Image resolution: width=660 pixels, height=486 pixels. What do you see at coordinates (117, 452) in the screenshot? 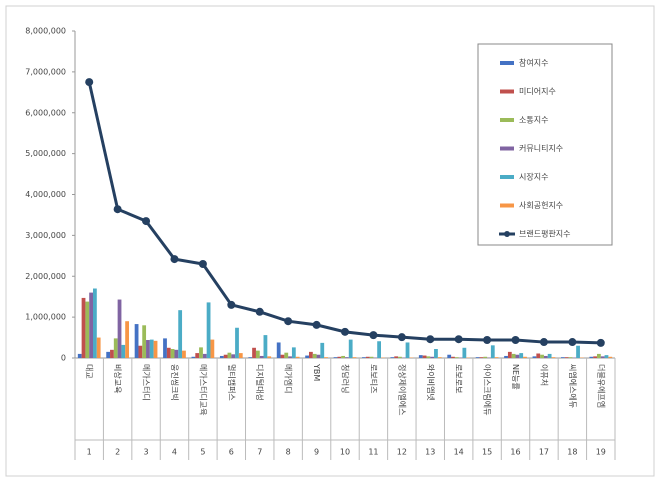
I see `rank-label: 2` at bounding box center [117, 452].